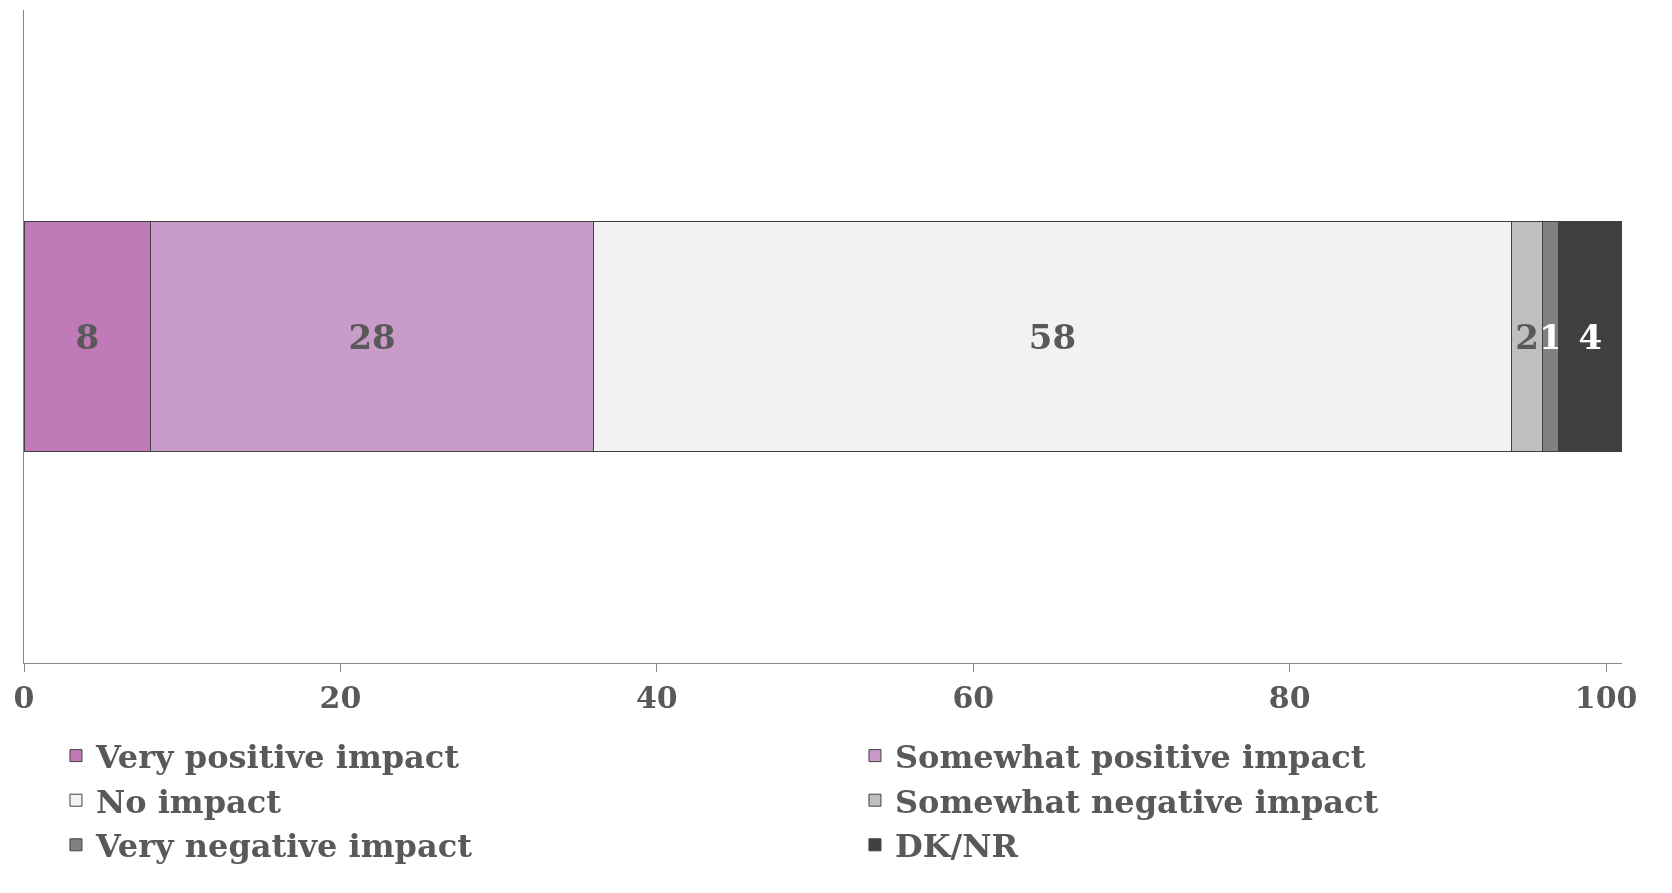 Image resolution: width=1672 pixels, height=893 pixels. I want to click on x-tick-label: 80, so click(1289, 697).